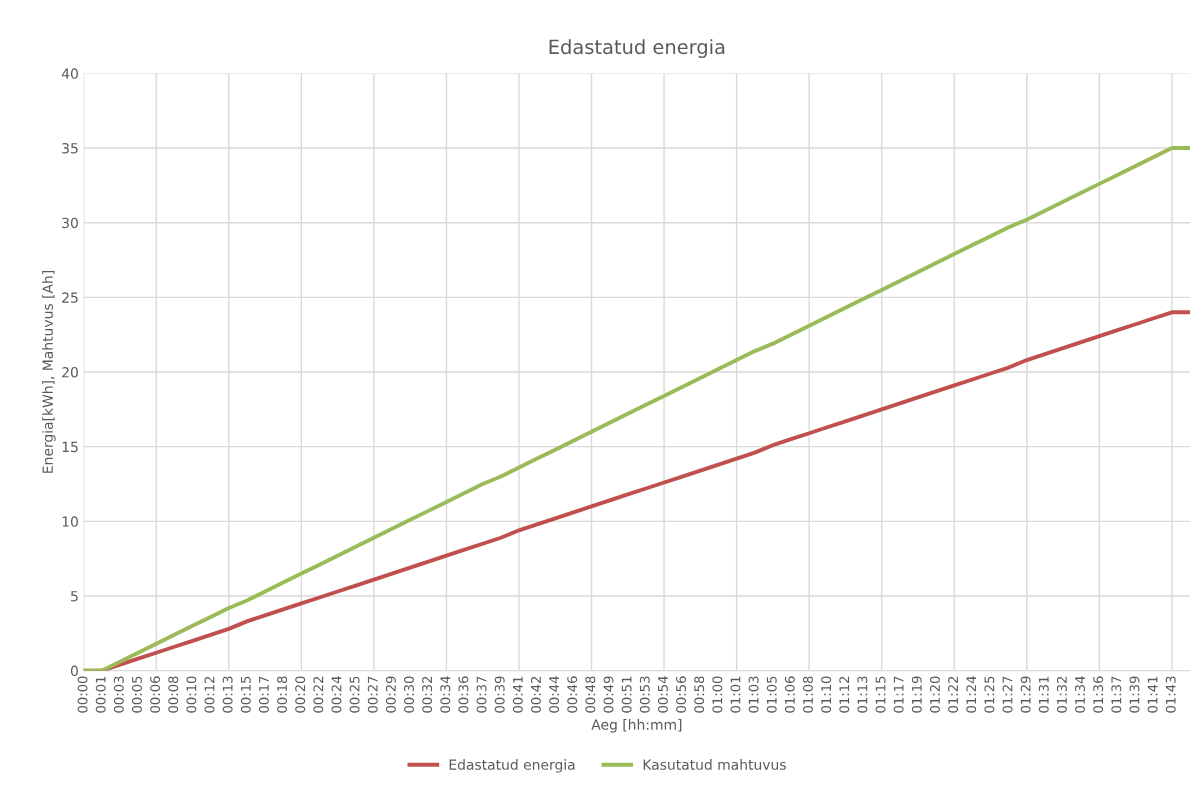  What do you see at coordinates (1007, 694) in the screenshot?
I see `x-tick-label: 01:27` at bounding box center [1007, 694].